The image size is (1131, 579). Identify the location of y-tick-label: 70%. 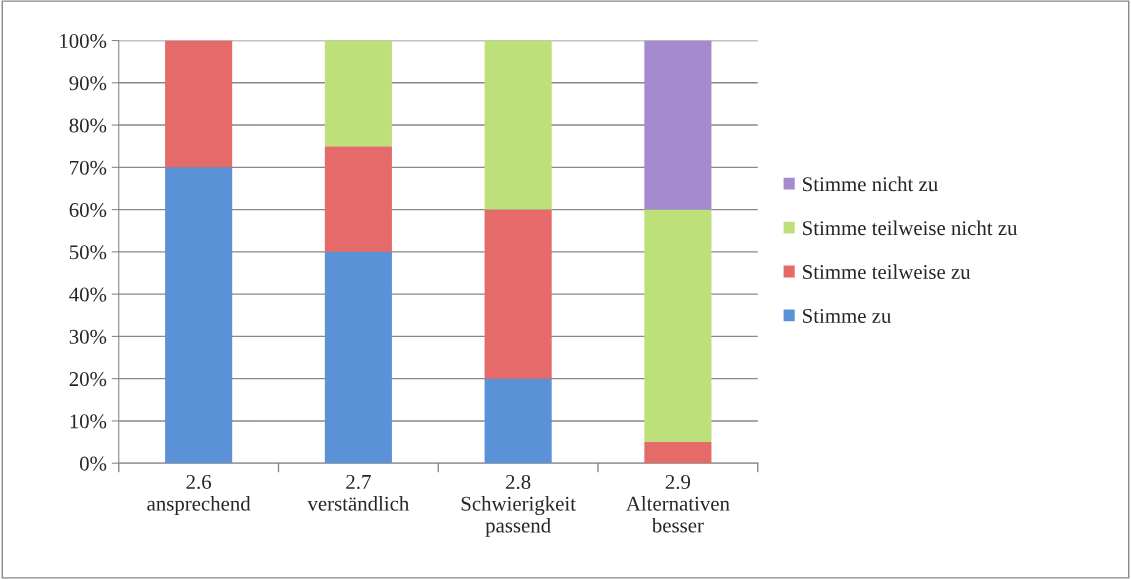
(88, 167).